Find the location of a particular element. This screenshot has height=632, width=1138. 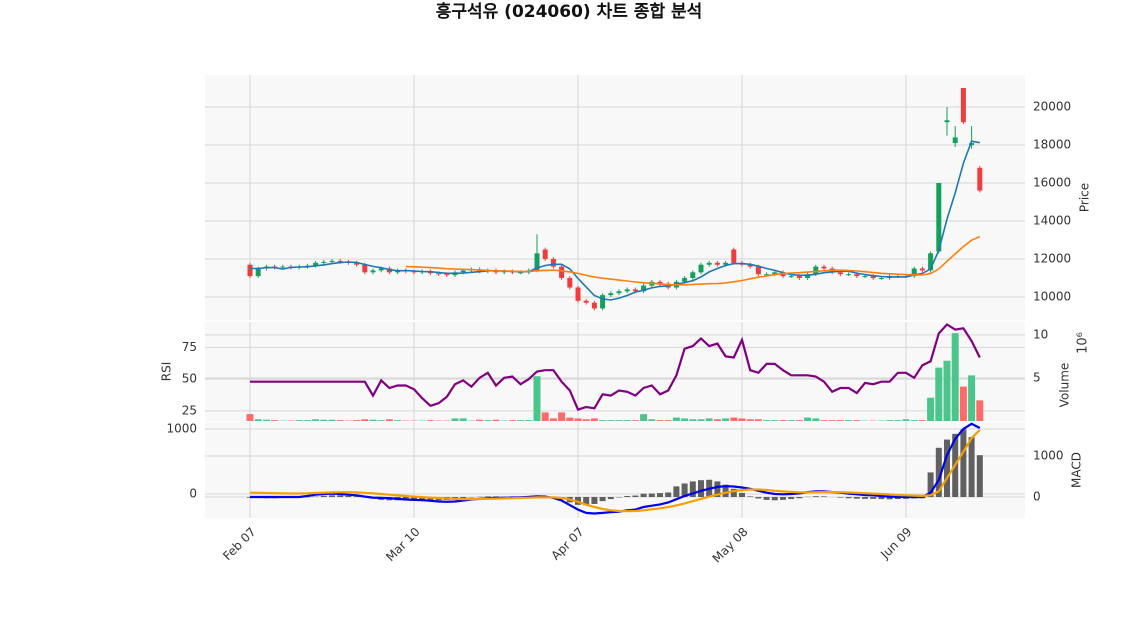

y-tick-label: 75 is located at coordinates (189, 347).